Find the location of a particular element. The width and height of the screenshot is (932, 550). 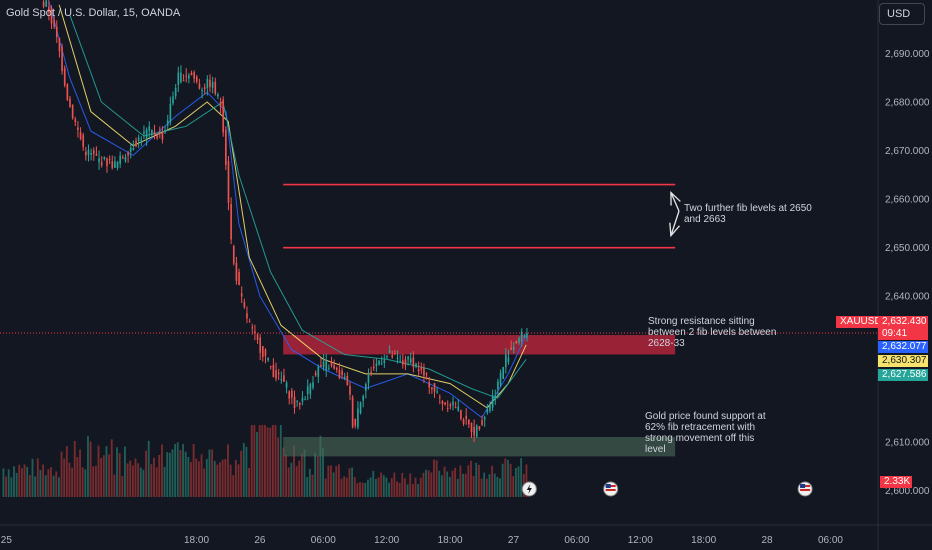

fib-levels is located at coordinates (479, 216).